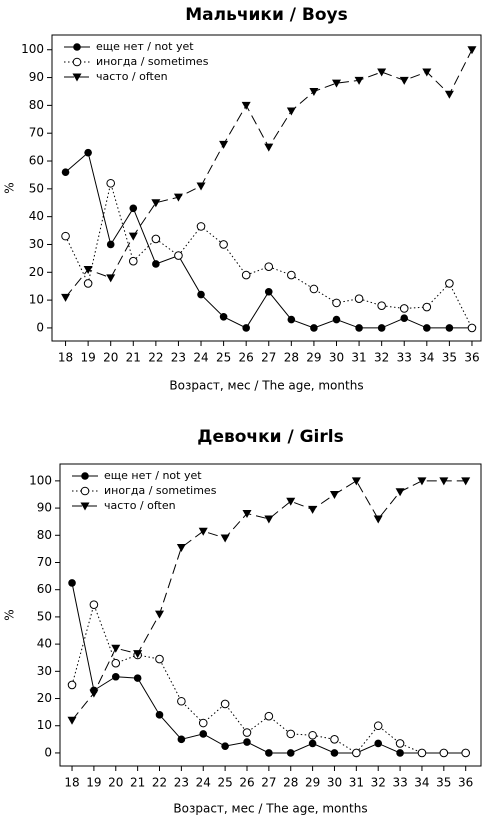 The image size is (485, 823). What do you see at coordinates (40, 480) in the screenshot?
I see `y-tick-label: 100` at bounding box center [40, 480].